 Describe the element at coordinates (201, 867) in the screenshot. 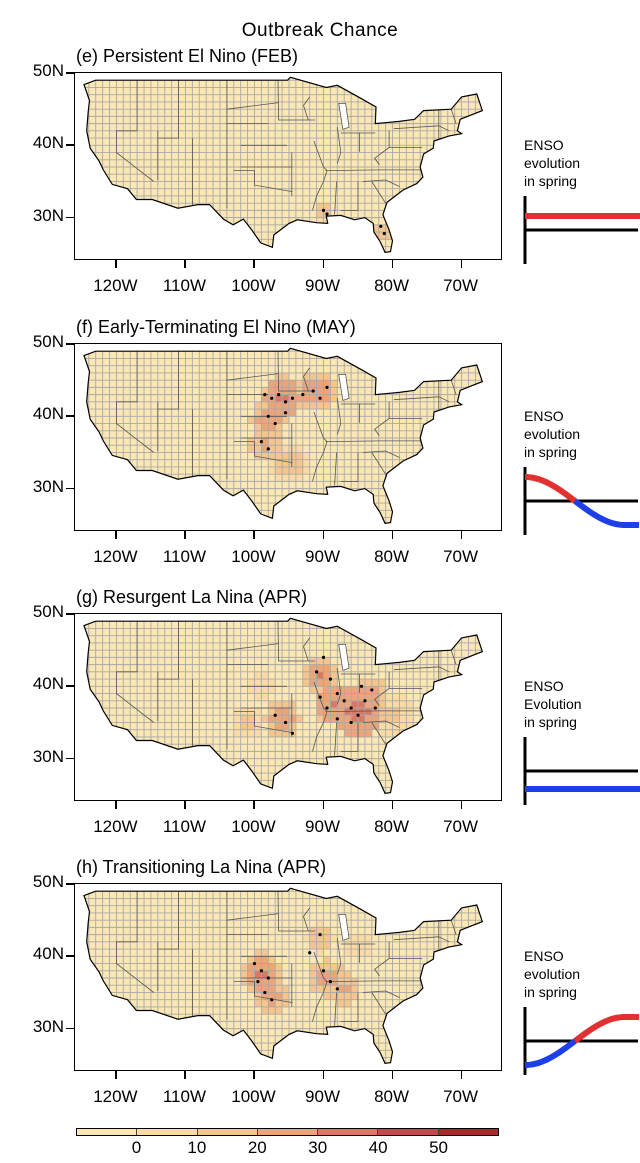

I see `panel-title: (h) Transitioning La Nina (APR)` at that location.